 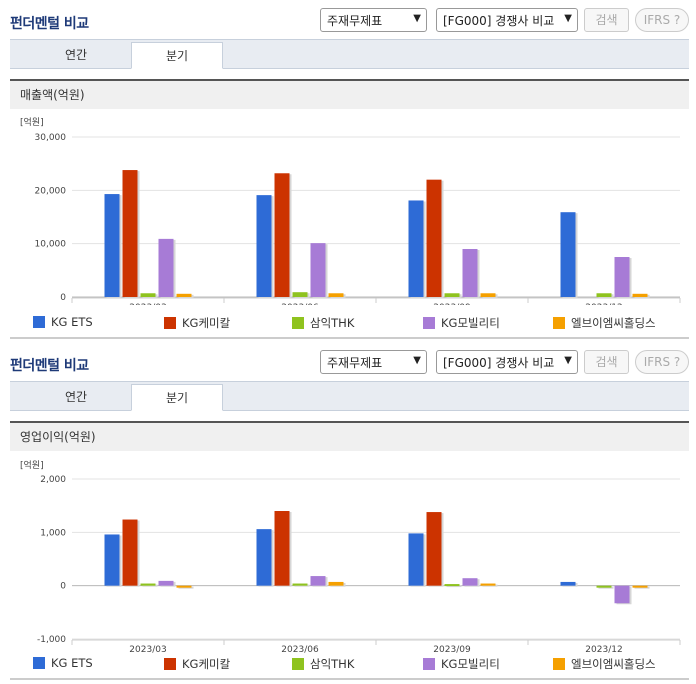 I want to click on y-tick-label: 20,000, so click(x=51, y=191).